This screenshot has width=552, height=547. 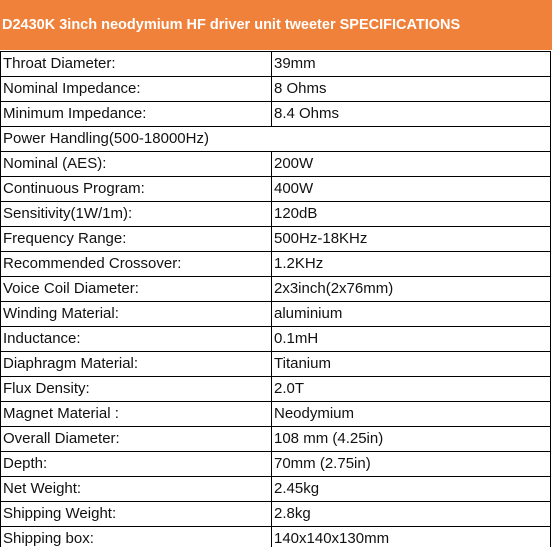 I want to click on spec-value: 2.8kg, so click(x=411, y=514).